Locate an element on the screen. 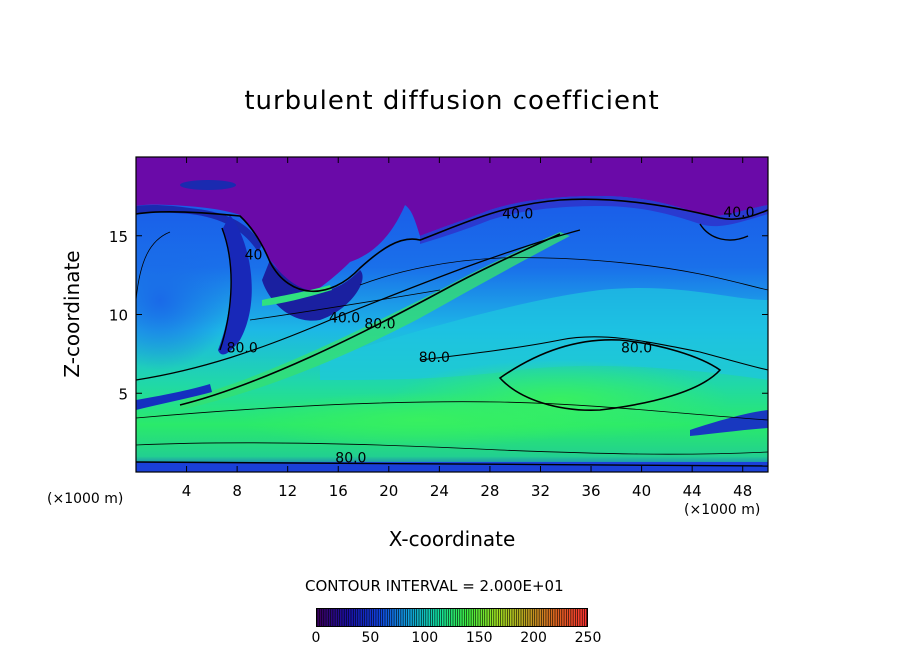 The image size is (904, 654). colorbar is located at coordinates (452, 617).